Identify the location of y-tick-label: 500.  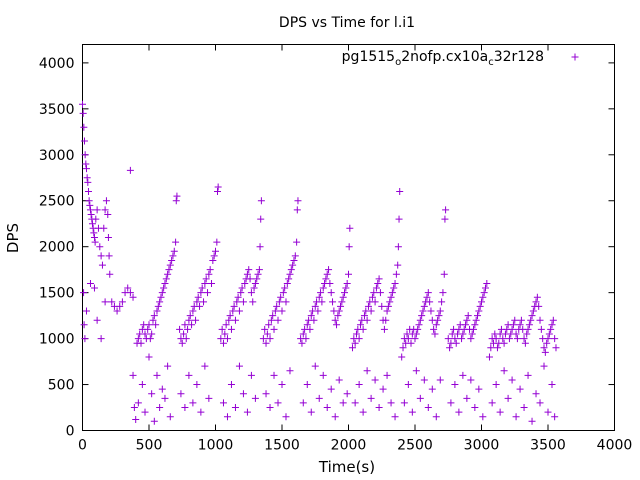
(61, 386).